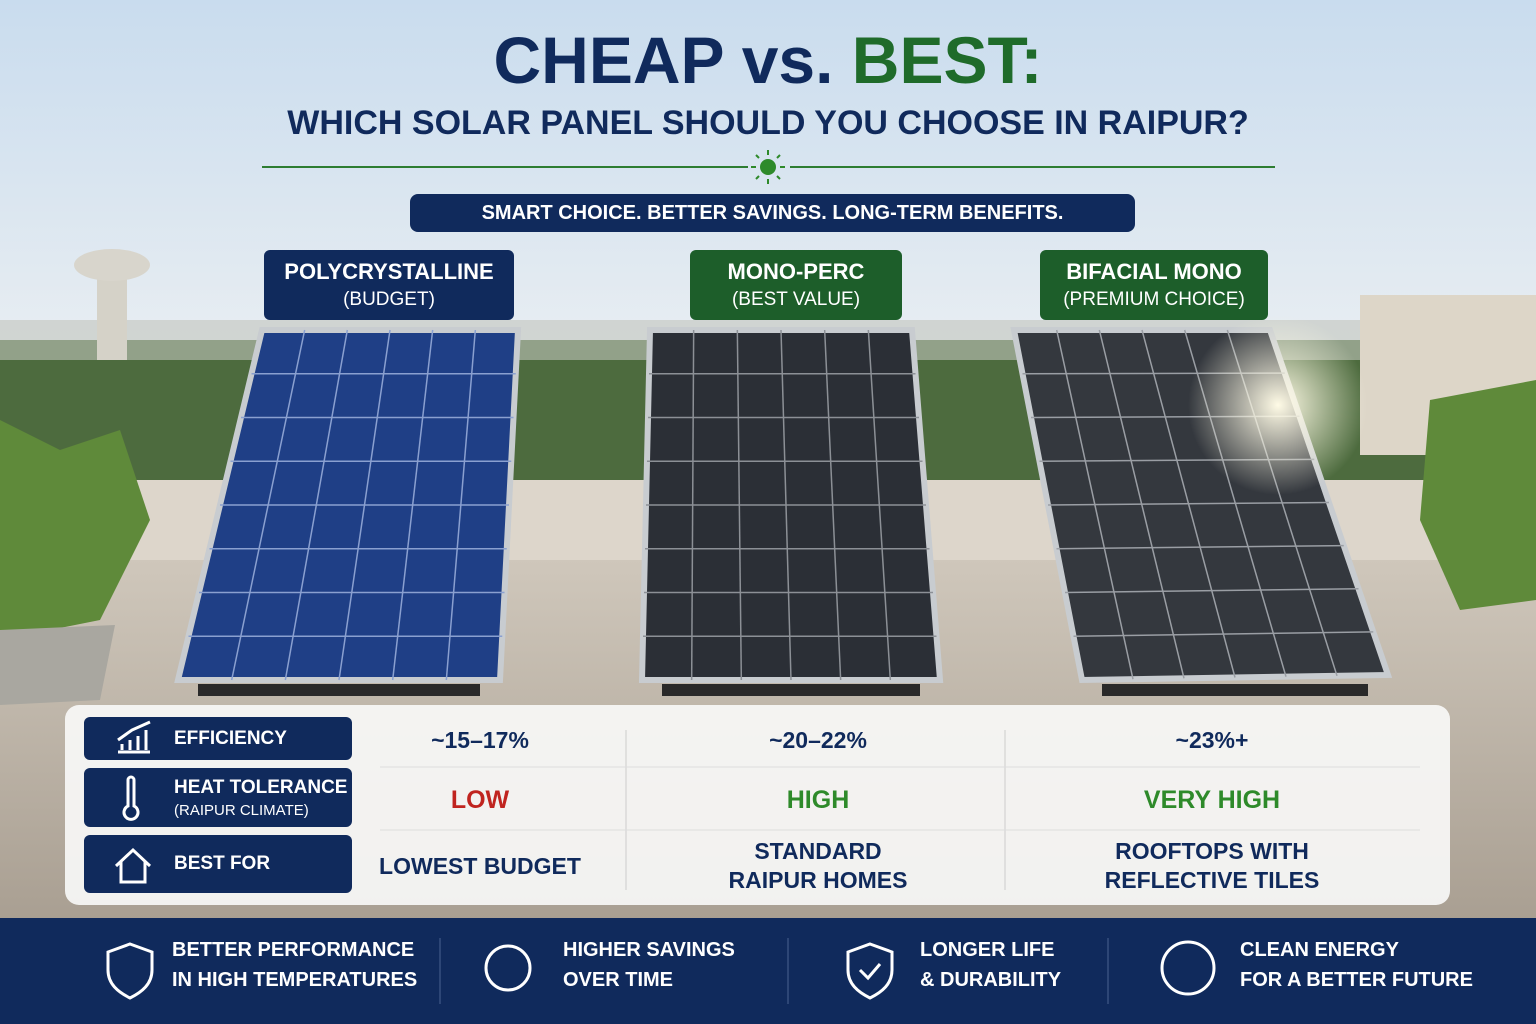  What do you see at coordinates (796, 271) in the screenshot?
I see `panel-name: MONO-PERC` at bounding box center [796, 271].